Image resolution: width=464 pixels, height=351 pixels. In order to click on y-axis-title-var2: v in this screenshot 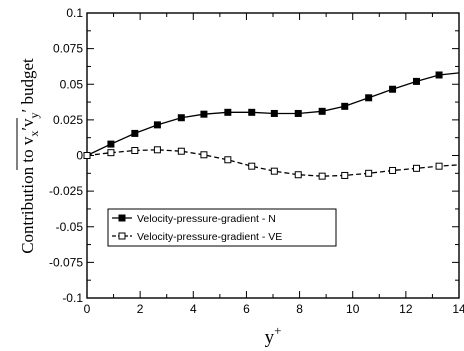, I will do `click(27, 122)`.